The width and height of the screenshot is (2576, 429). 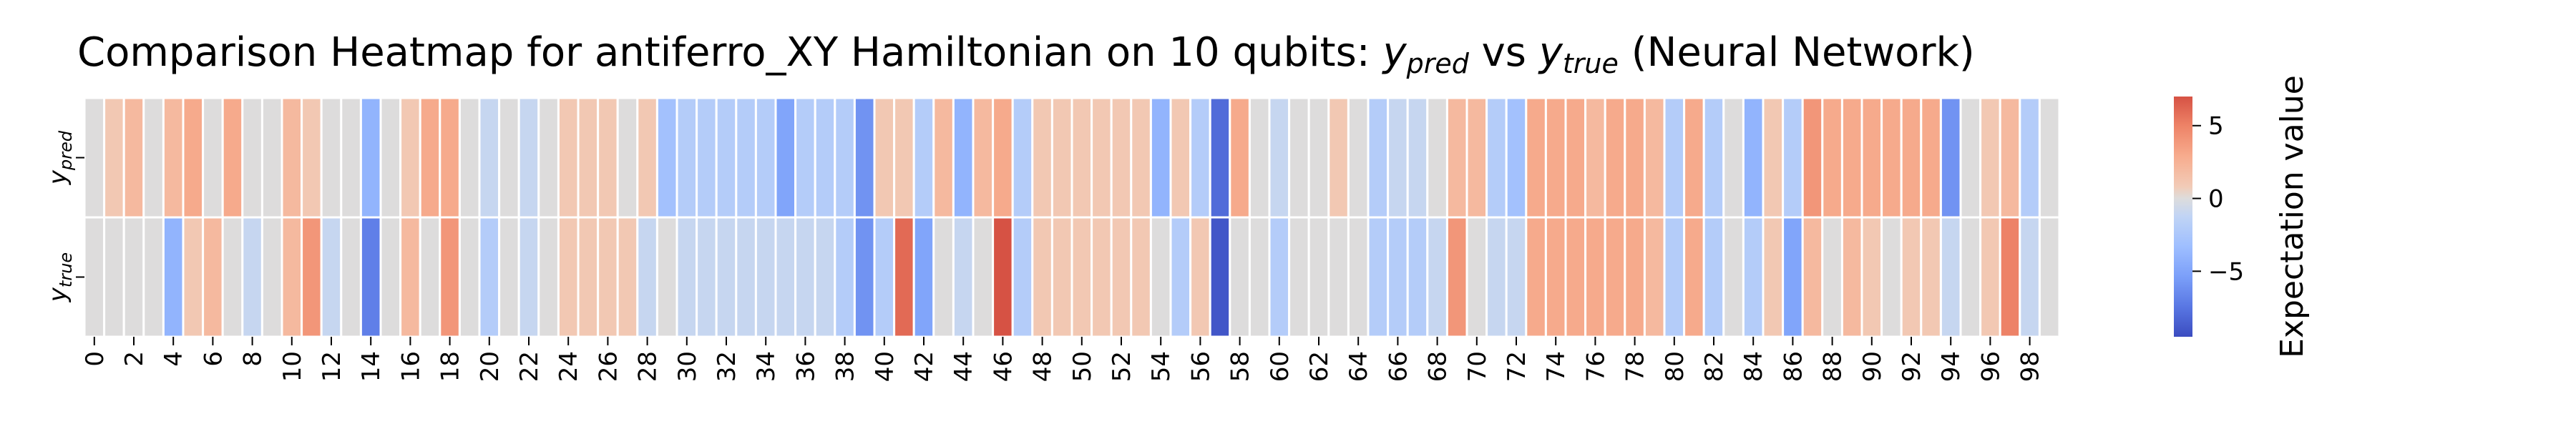 What do you see at coordinates (1438, 366) in the screenshot?
I see `x-tick-label: 68` at bounding box center [1438, 366].